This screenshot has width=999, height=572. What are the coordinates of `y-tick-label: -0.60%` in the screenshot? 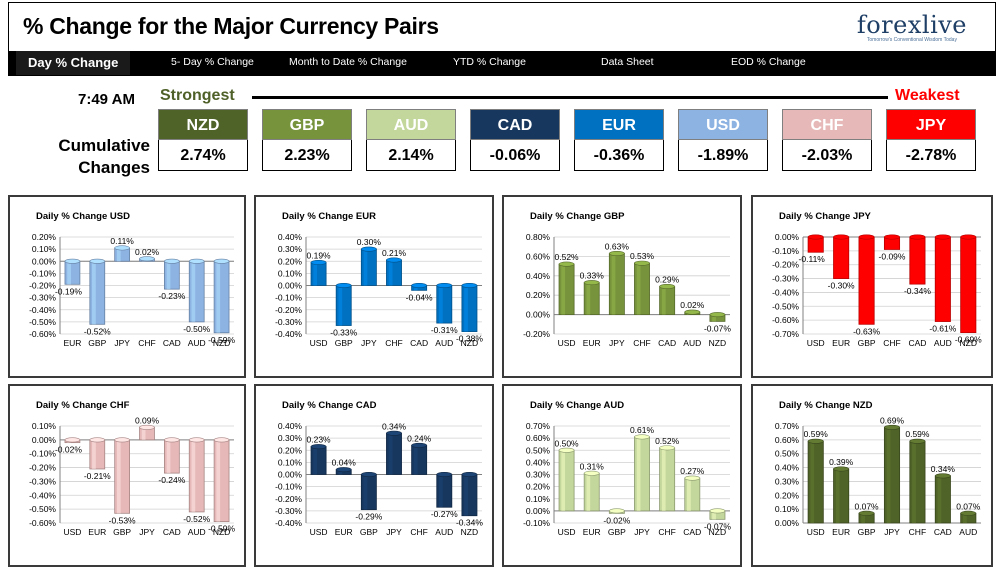 It's located at (785, 320).